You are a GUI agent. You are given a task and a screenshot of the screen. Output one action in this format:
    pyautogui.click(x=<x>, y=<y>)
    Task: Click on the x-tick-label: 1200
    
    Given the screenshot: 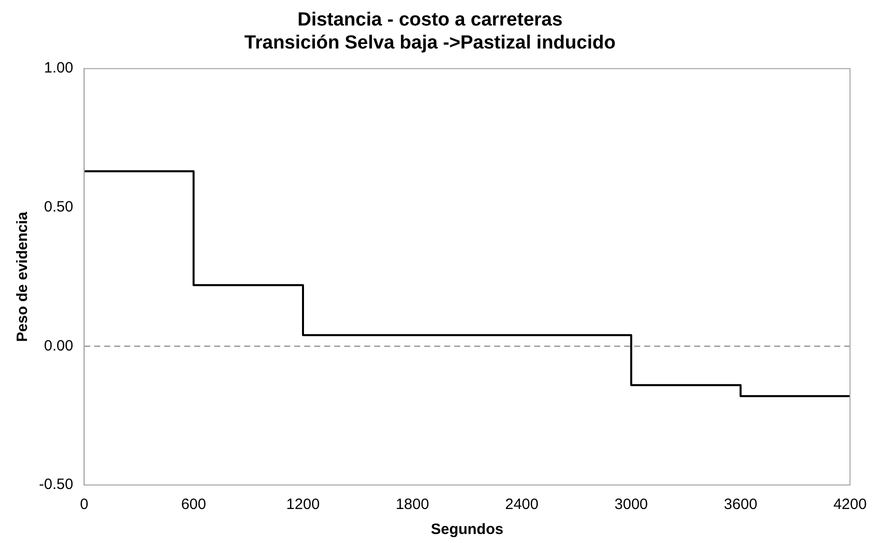 What is the action you would take?
    pyautogui.click(x=303, y=505)
    